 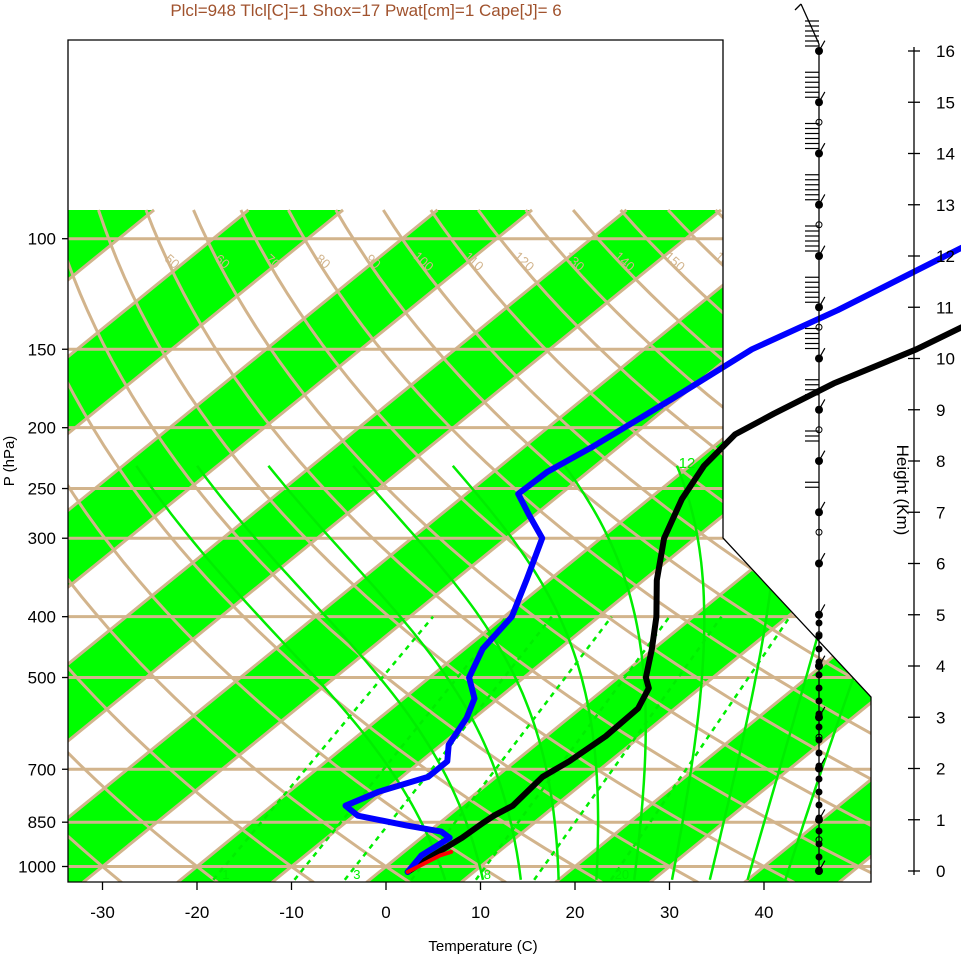 What do you see at coordinates (743, 463) in the screenshot?
I see `moist-adiabat-label: 16` at bounding box center [743, 463].